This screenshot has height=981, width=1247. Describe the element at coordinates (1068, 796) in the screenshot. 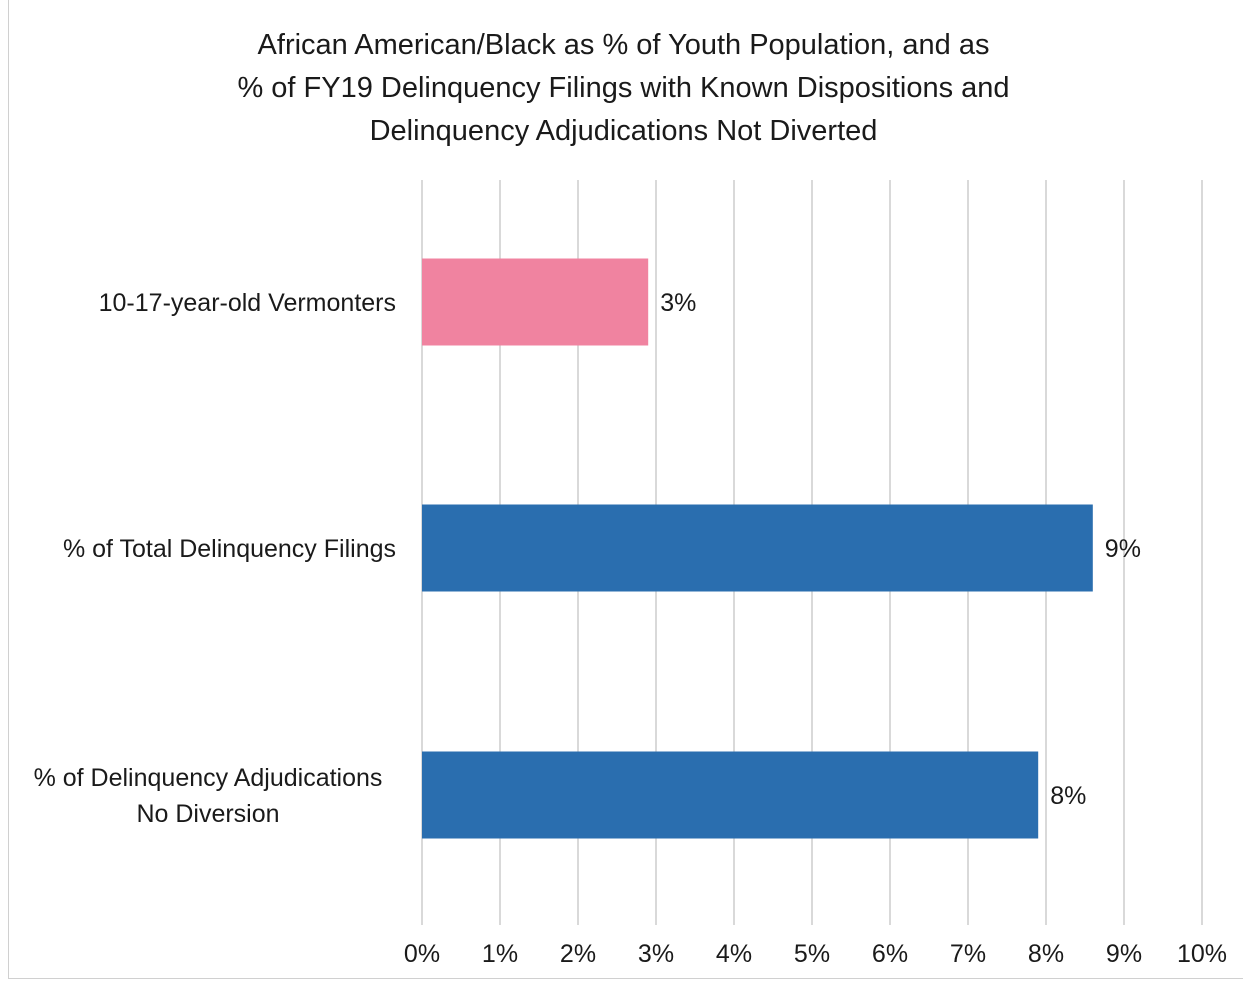

I see `data-label-2: 8%` at that location.